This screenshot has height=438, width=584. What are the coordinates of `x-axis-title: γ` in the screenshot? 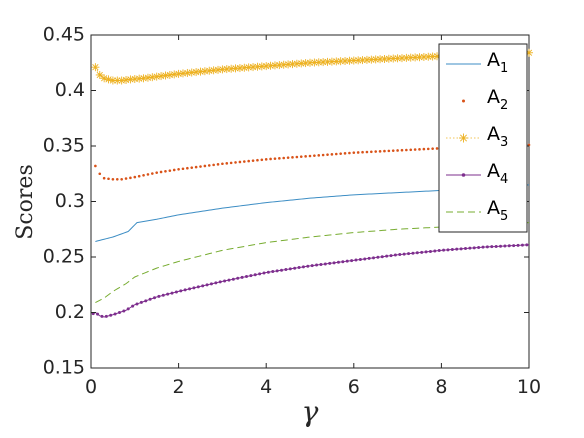 It's located at (310, 411).